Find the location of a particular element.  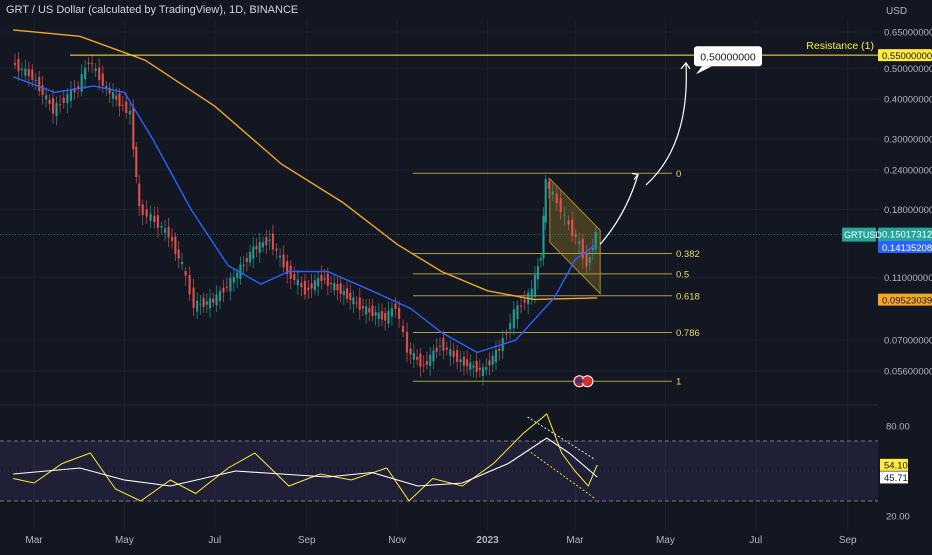

time-tick-label: Mar is located at coordinates (34, 540).